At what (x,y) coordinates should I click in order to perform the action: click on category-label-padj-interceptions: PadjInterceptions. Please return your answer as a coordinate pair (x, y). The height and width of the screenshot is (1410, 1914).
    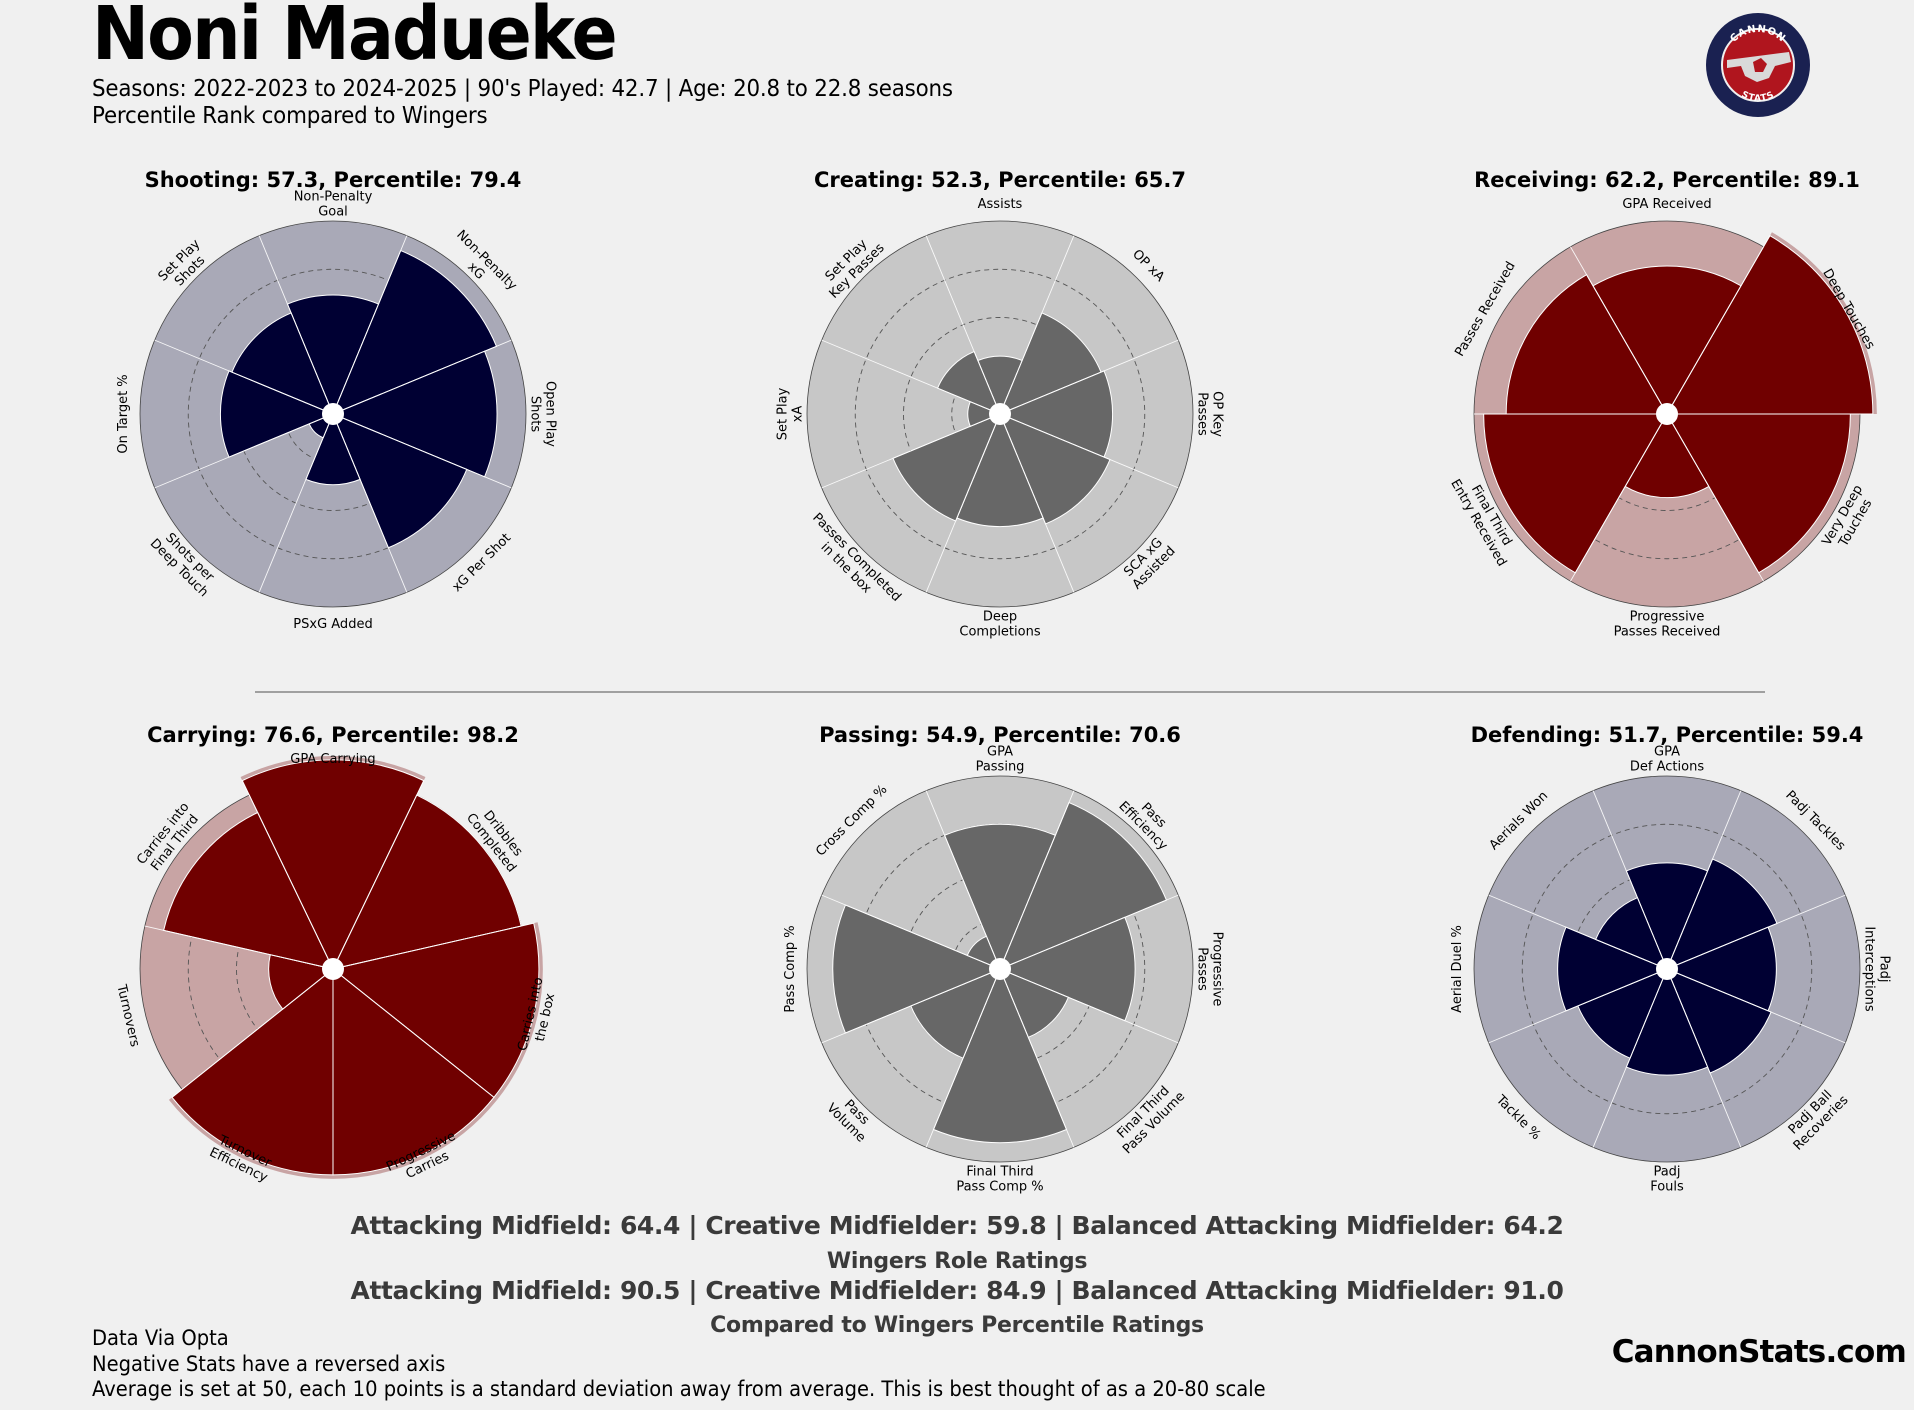
    Looking at the image, I should click on (1877, 969).